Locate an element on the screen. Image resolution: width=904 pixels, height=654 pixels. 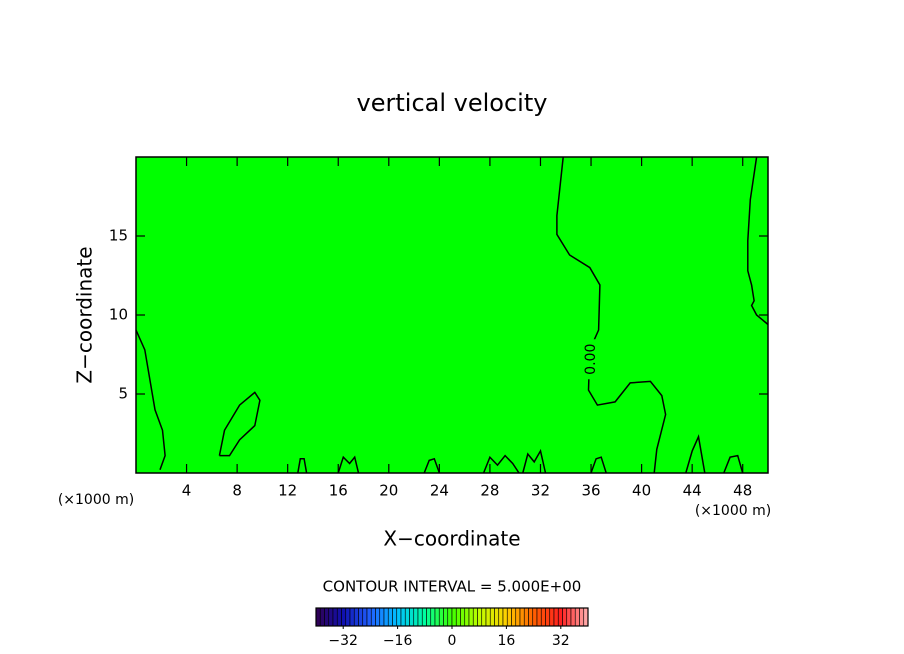
contour-label-bg is located at coordinates (591, 359).